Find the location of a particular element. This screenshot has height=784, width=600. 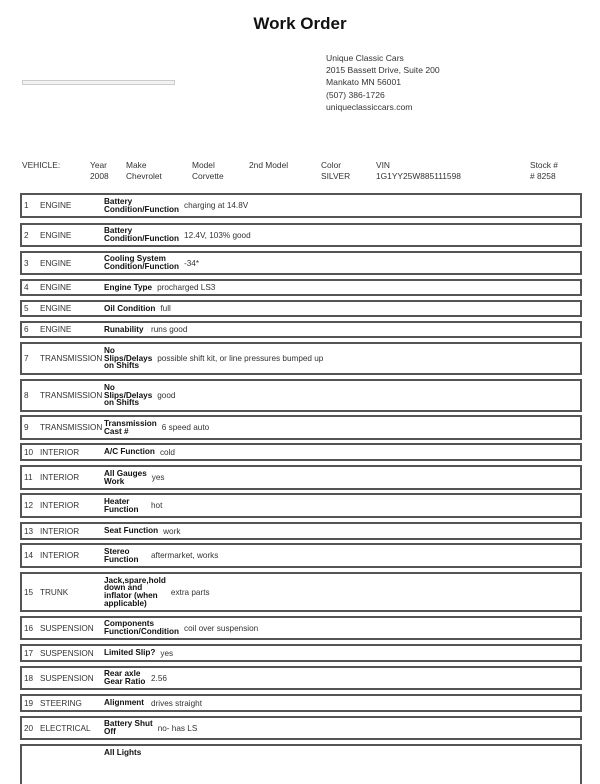

table-row: 17 SUSPENSION Limited Slip? yes is located at coordinates (301, 653).